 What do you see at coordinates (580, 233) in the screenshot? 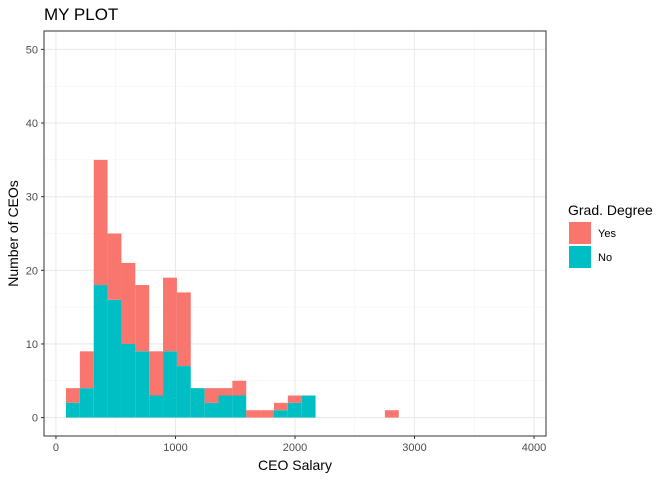
I see `legend-key-yes` at bounding box center [580, 233].